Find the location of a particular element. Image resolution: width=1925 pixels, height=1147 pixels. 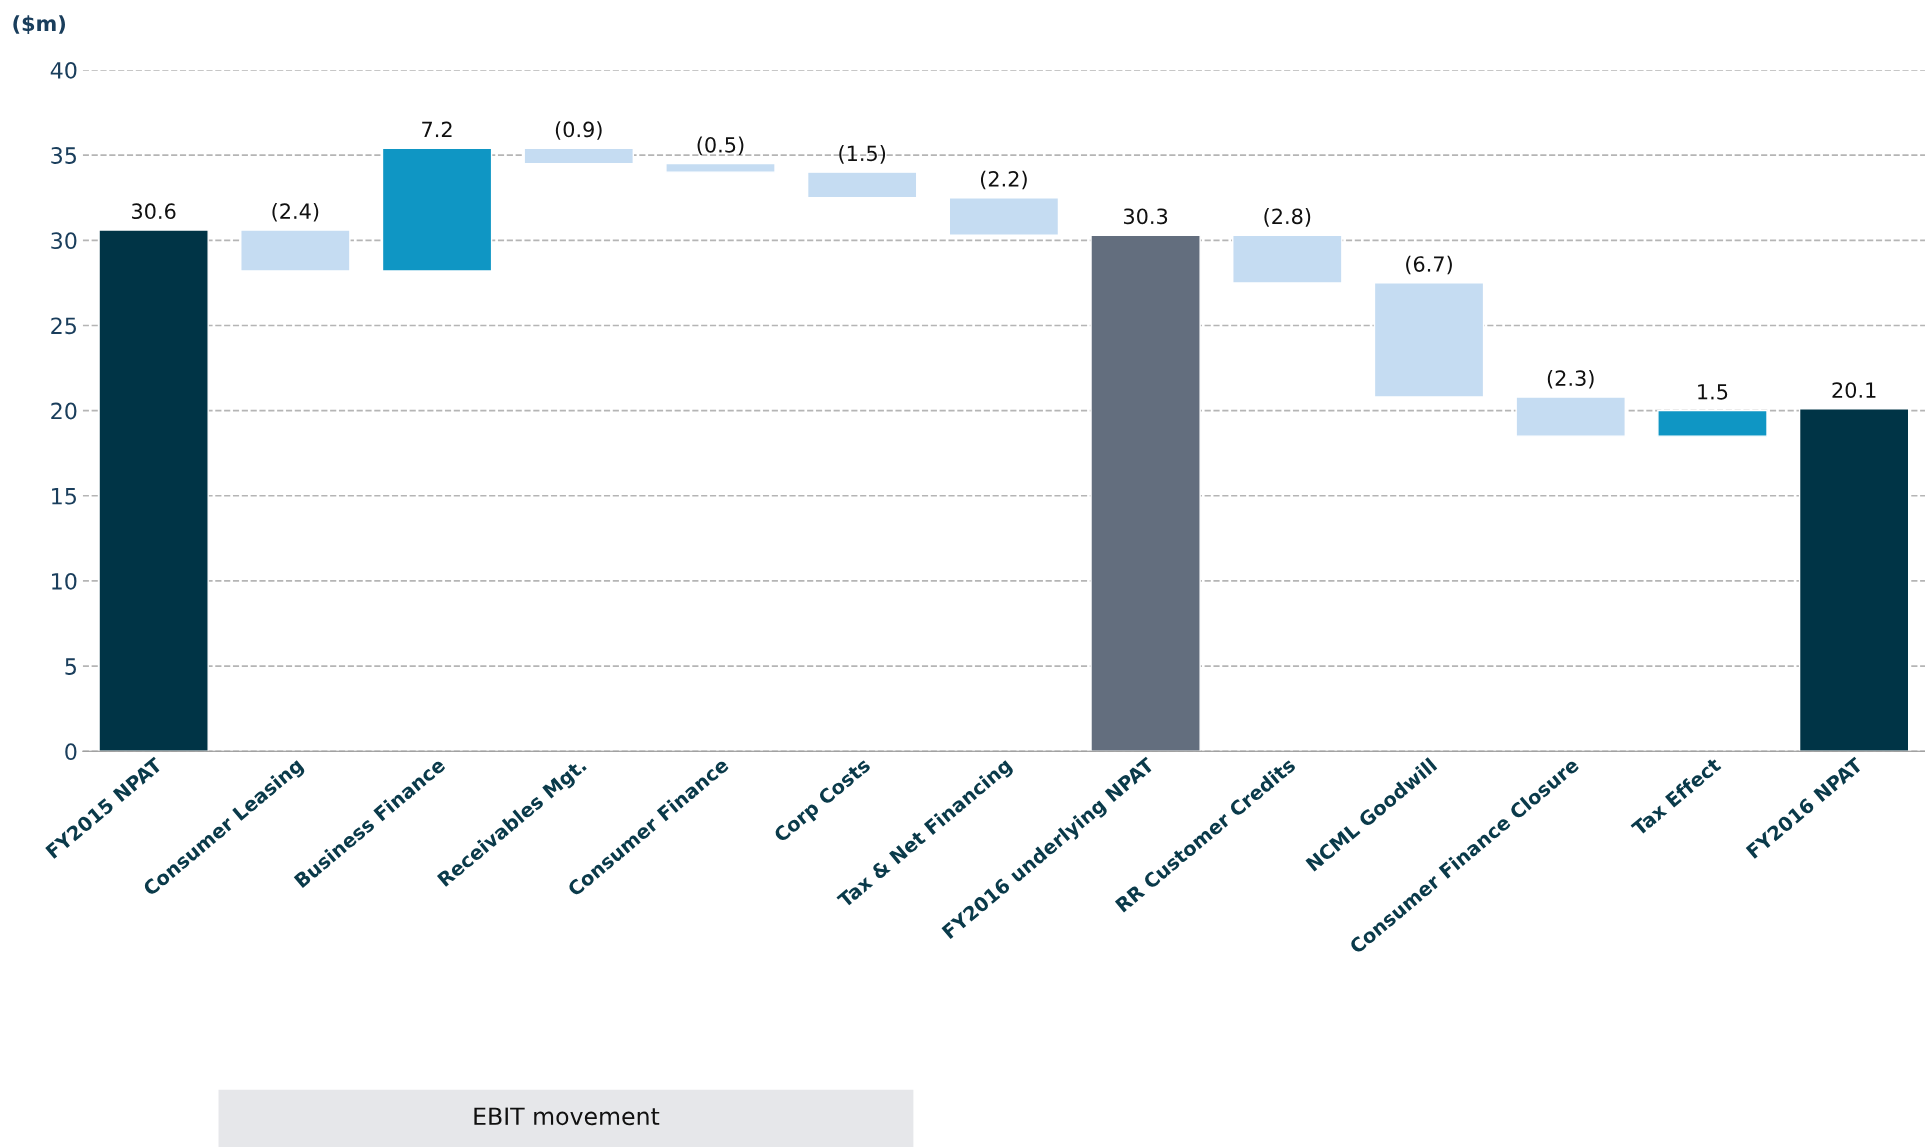

y-tick-label: 0 is located at coordinates (71, 752).